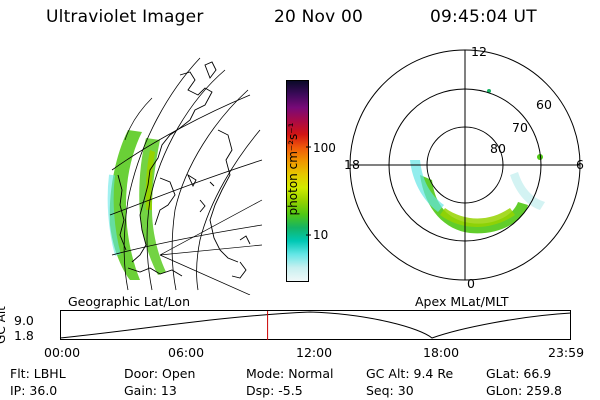  I want to click on x-tick-0000: 00:00, so click(62, 352).